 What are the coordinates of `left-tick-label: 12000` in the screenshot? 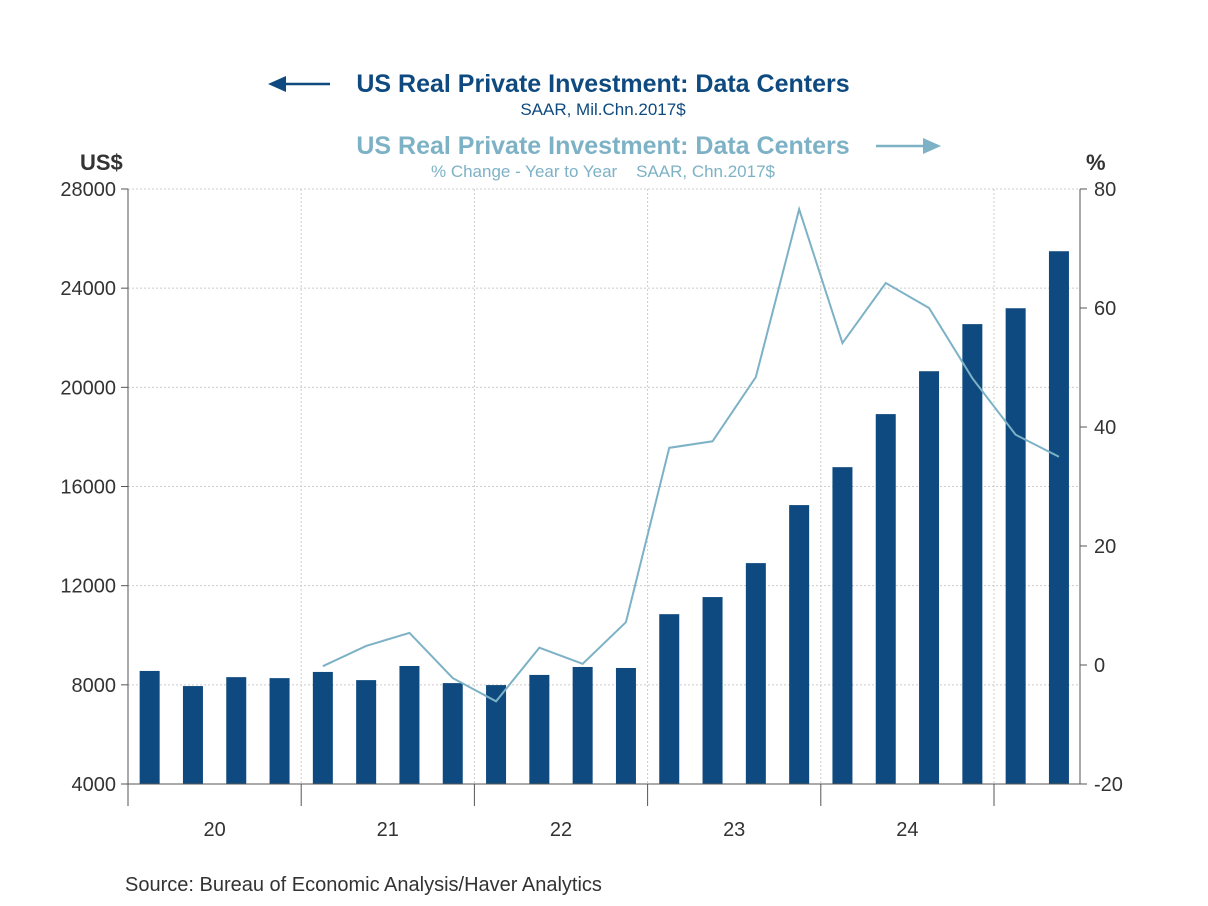 It's located at (88, 587).